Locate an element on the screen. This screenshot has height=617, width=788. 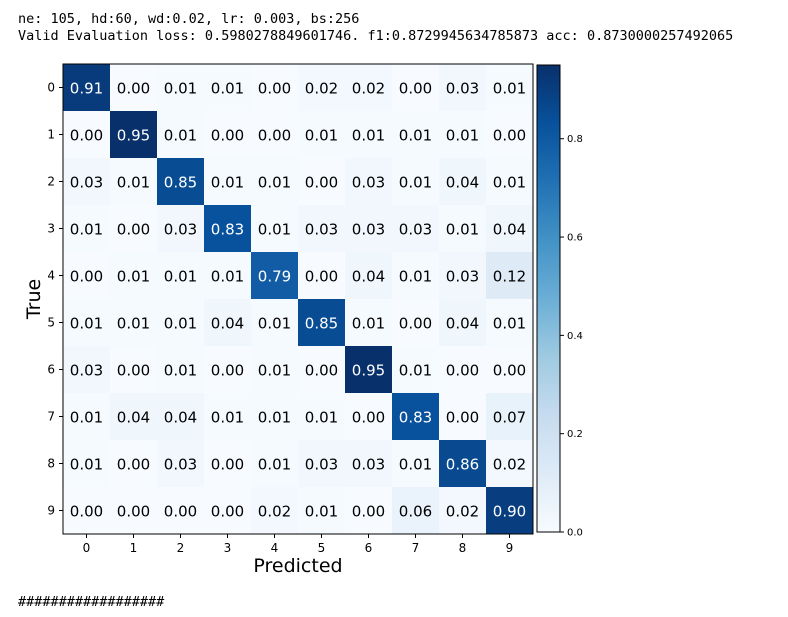
cell-value-label: 0.07 is located at coordinates (509, 418).